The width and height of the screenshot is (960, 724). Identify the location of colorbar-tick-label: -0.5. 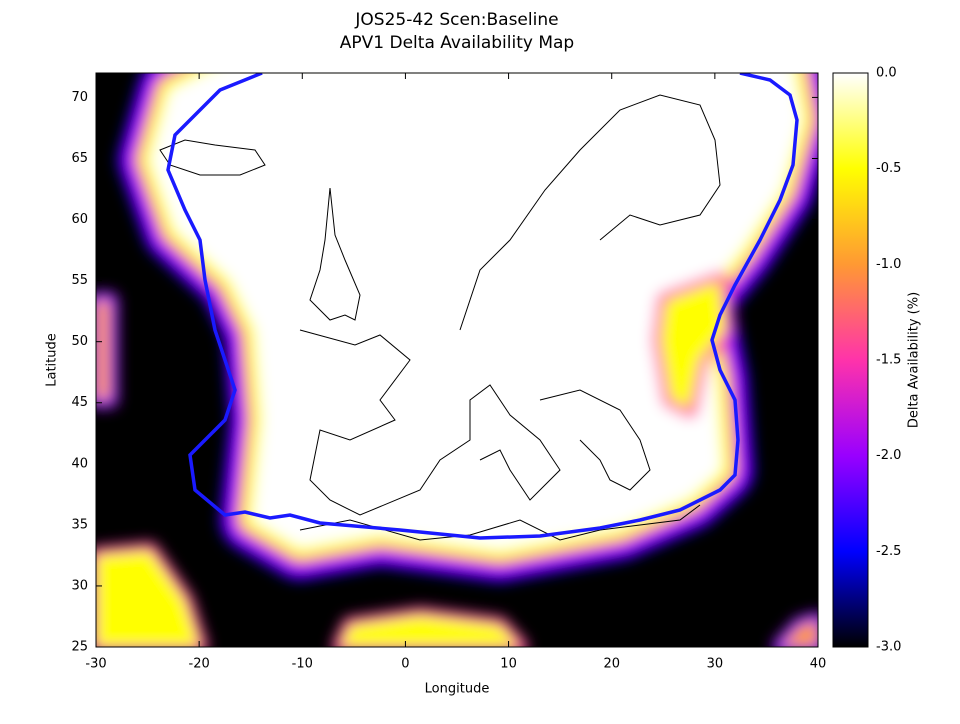
(888, 168).